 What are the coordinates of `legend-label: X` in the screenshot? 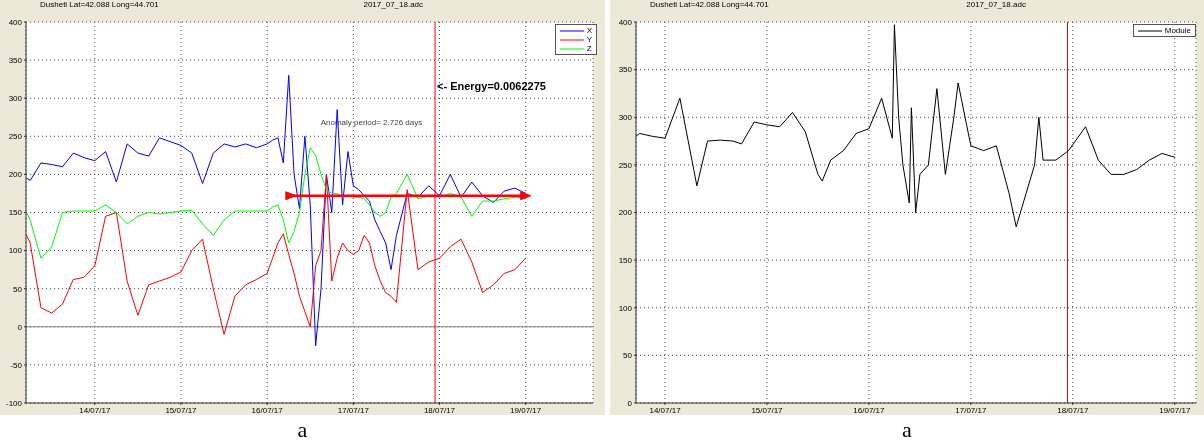 It's located at (589, 30).